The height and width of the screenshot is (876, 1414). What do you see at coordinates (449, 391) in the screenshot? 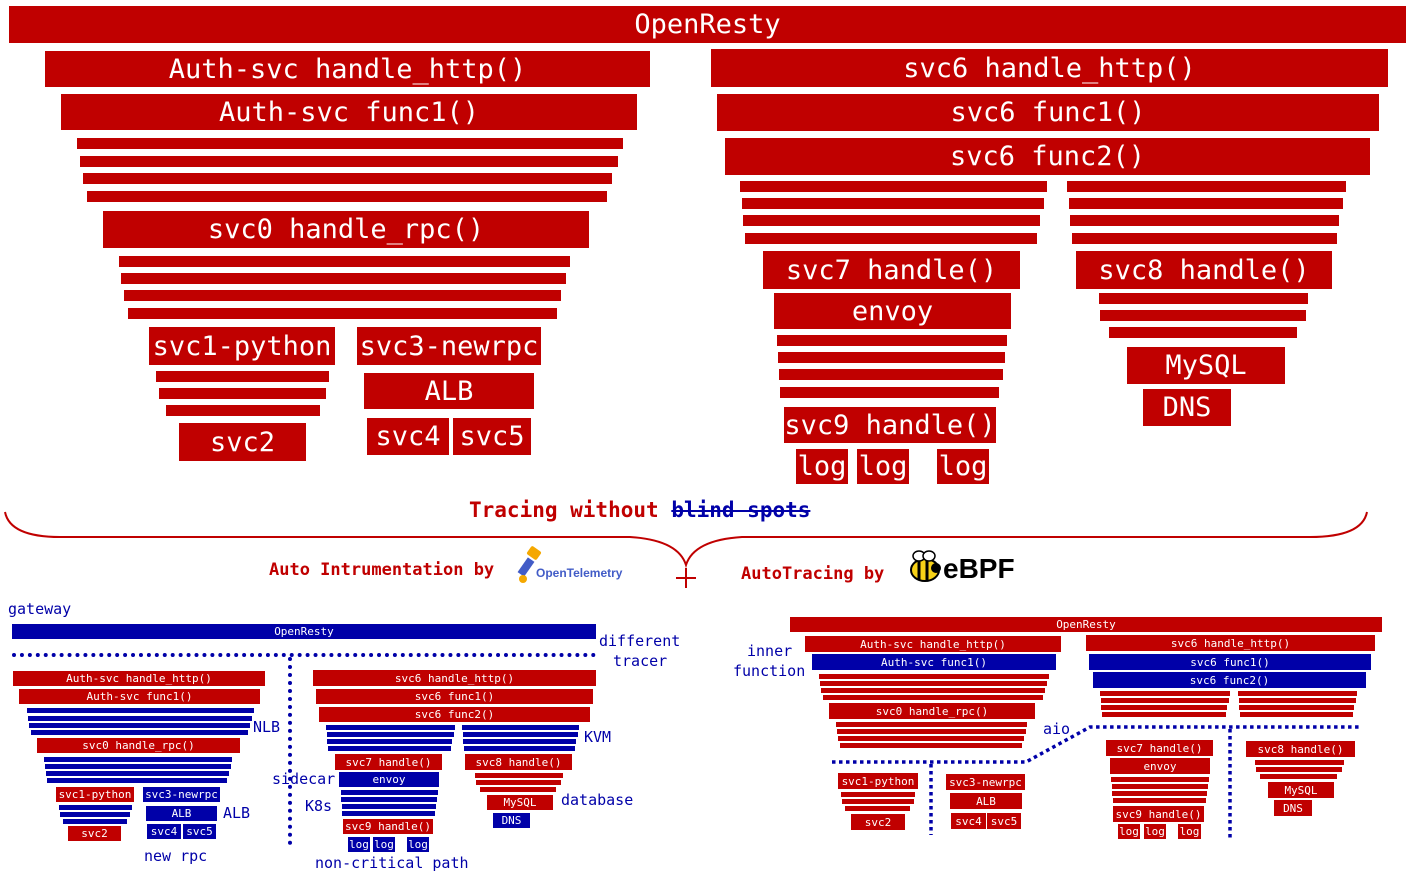
I see `alb-span: ALB` at bounding box center [449, 391].